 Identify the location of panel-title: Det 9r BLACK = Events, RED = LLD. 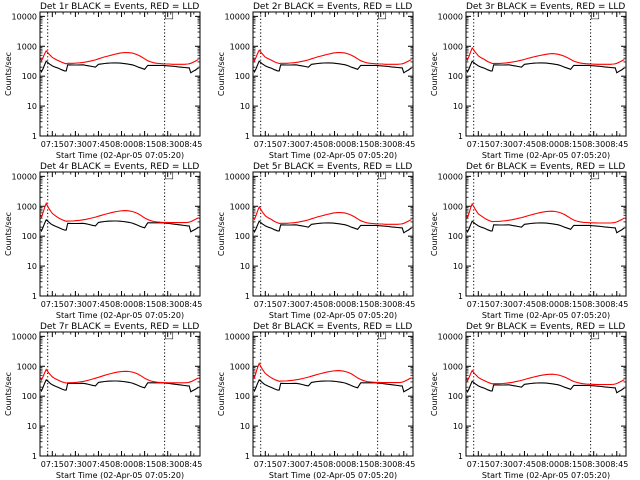
(545, 327).